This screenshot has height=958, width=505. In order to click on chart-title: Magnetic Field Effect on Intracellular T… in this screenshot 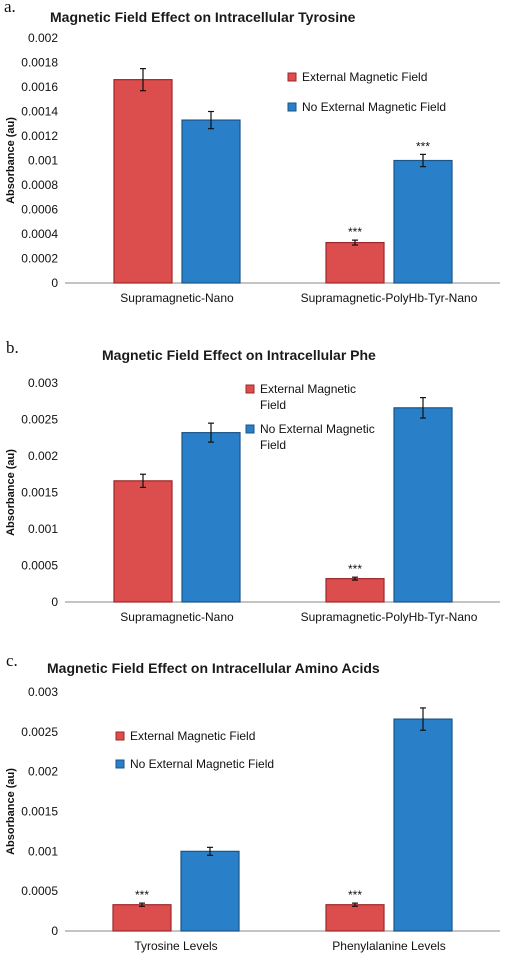, I will do `click(203, 17)`.